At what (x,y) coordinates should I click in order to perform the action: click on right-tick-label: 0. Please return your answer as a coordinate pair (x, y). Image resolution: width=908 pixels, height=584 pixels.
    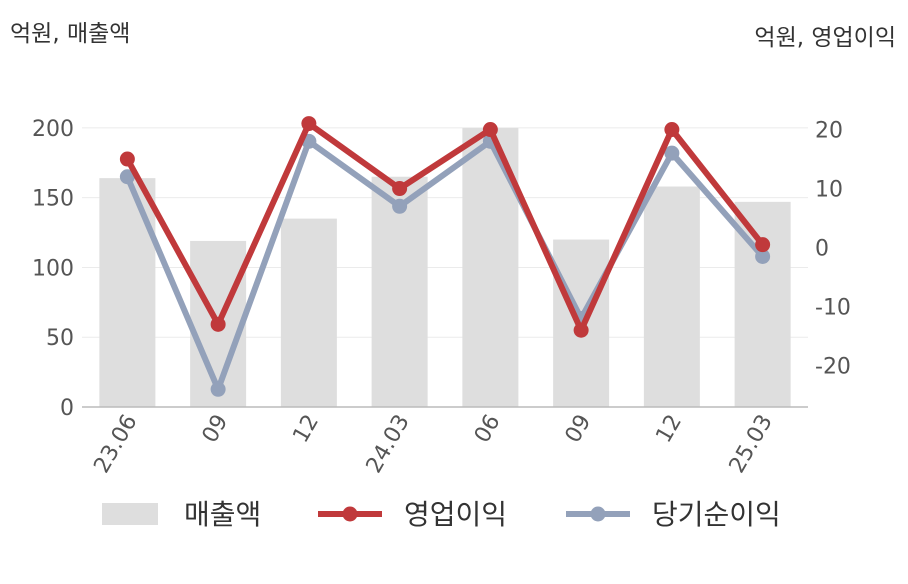
    Looking at the image, I should click on (822, 249).